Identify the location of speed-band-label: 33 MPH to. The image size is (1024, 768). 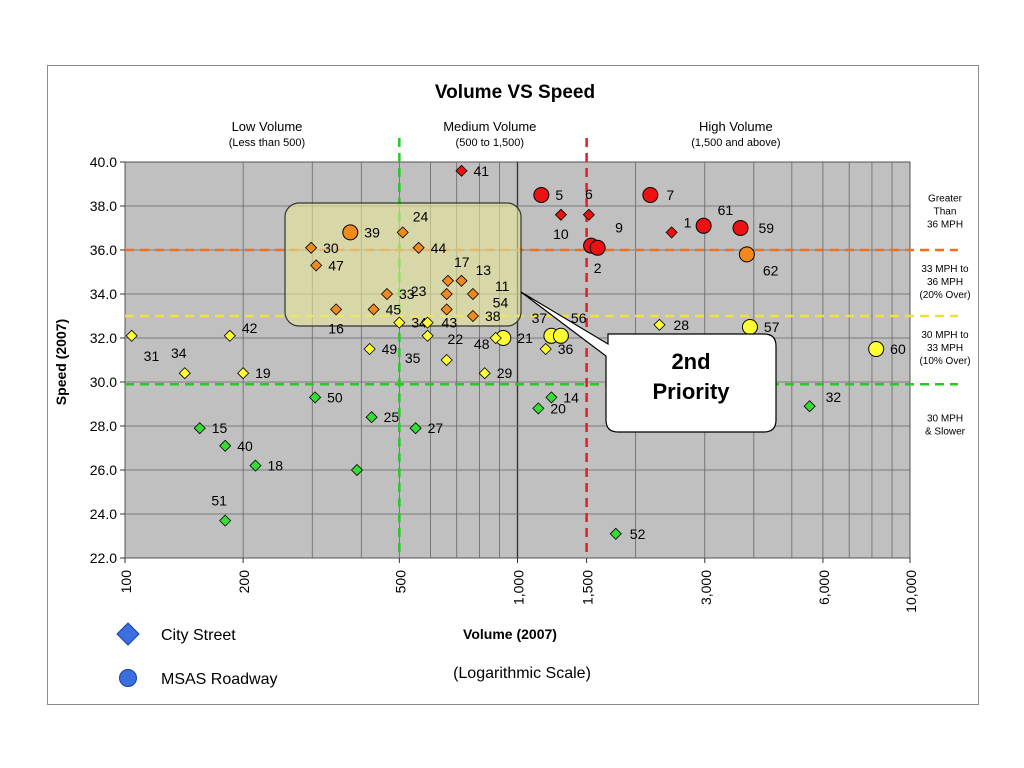
(945, 269).